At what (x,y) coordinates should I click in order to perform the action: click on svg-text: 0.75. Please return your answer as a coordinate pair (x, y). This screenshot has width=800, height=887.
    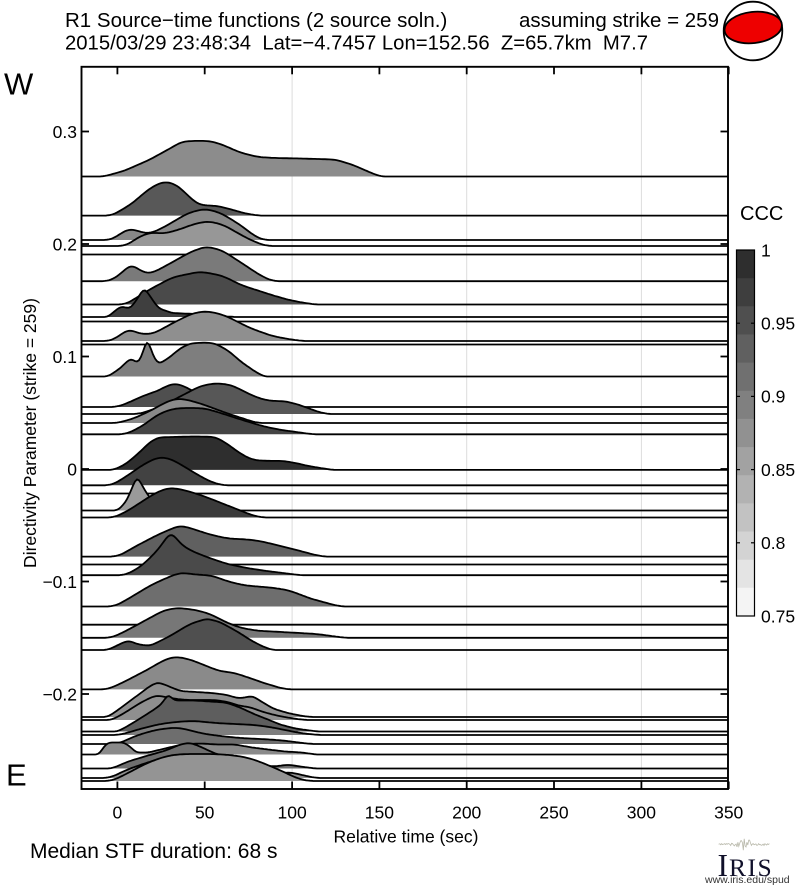
    Looking at the image, I should click on (778, 616).